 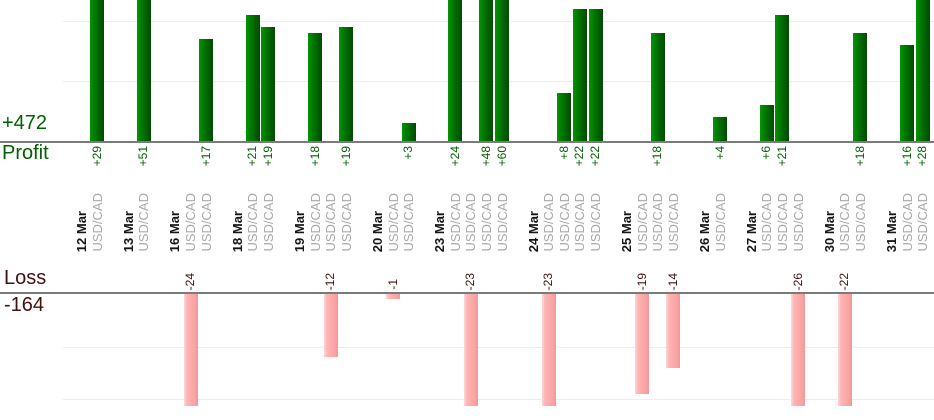 What do you see at coordinates (844, 281) in the screenshot?
I see `bar-value-label: -22` at bounding box center [844, 281].